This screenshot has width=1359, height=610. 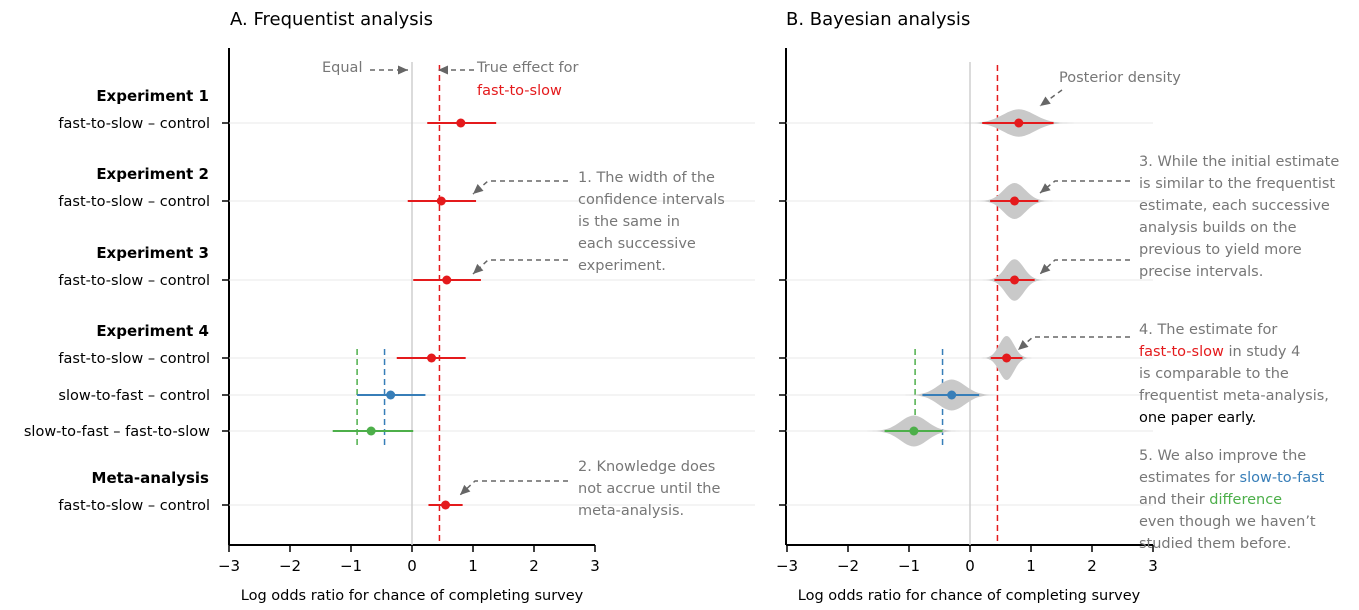 What do you see at coordinates (534, 566) in the screenshot?
I see `frequentist-x-tick-label: 2` at bounding box center [534, 566].